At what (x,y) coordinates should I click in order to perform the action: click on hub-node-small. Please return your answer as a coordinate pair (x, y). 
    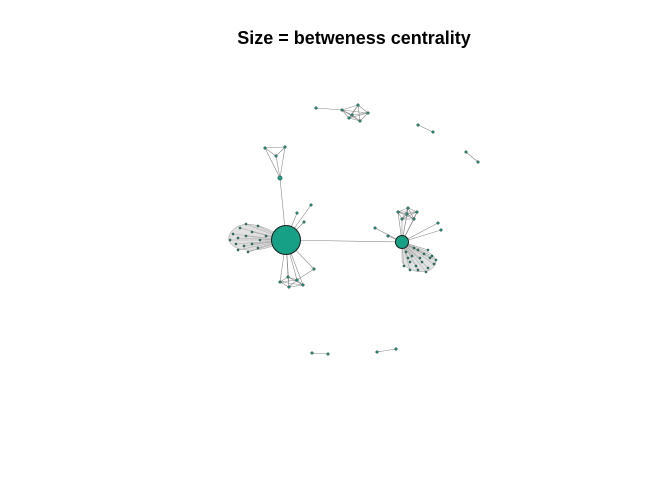
    Looking at the image, I should click on (402, 242).